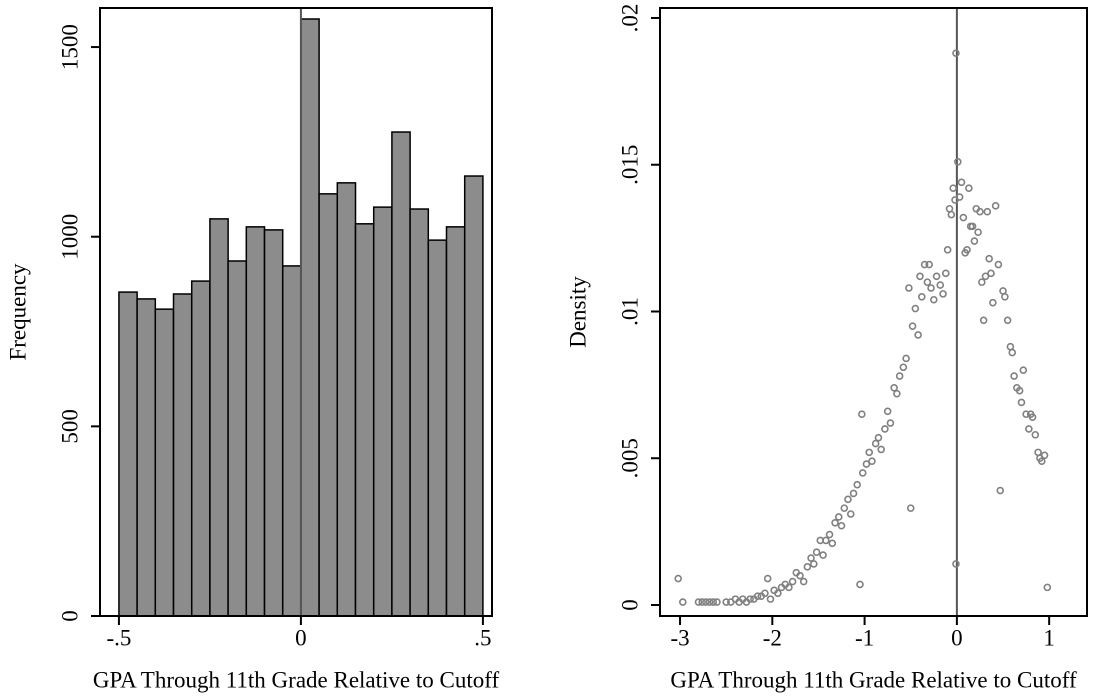  Describe the element at coordinates (69, 47) in the screenshot. I see `y-tick-label: 1500` at that location.